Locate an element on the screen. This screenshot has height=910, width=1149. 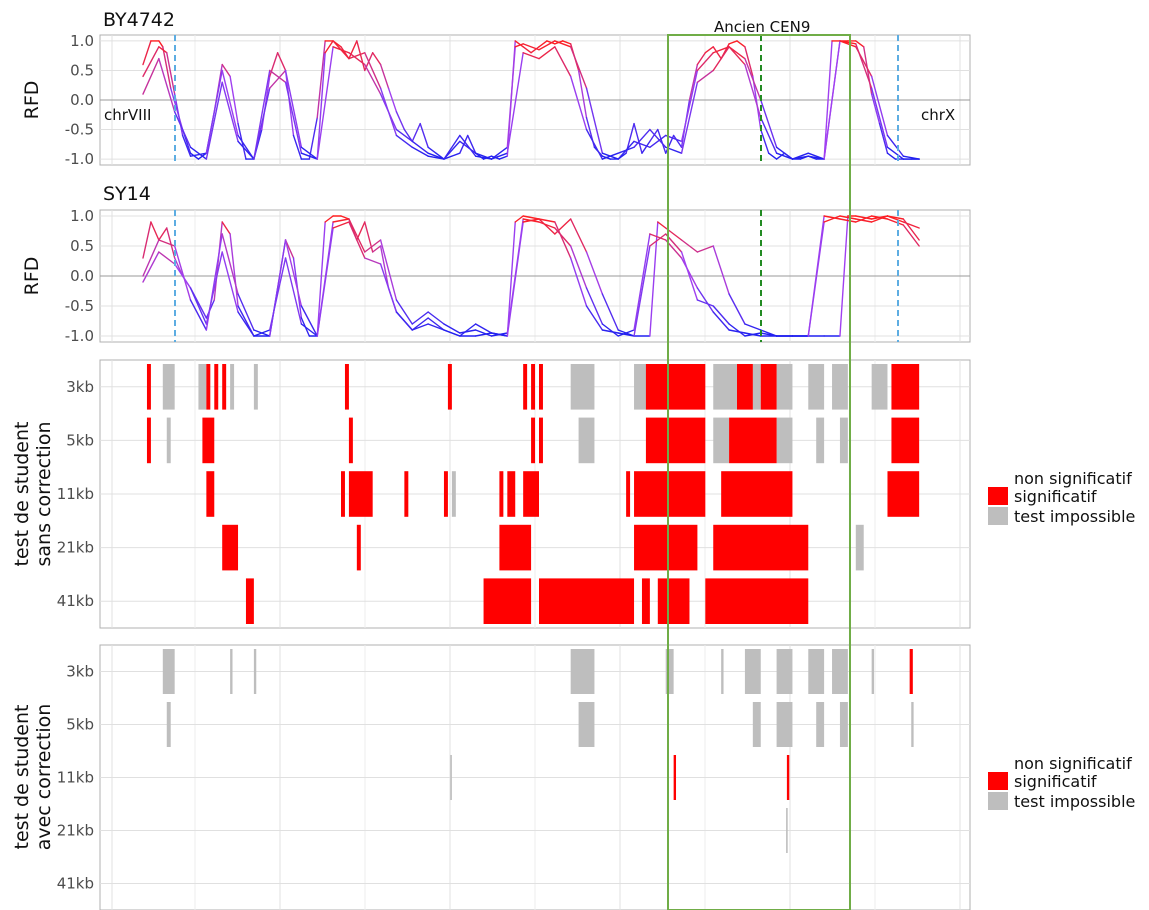
y-tick-label: 0.0 is located at coordinates (82, 100).